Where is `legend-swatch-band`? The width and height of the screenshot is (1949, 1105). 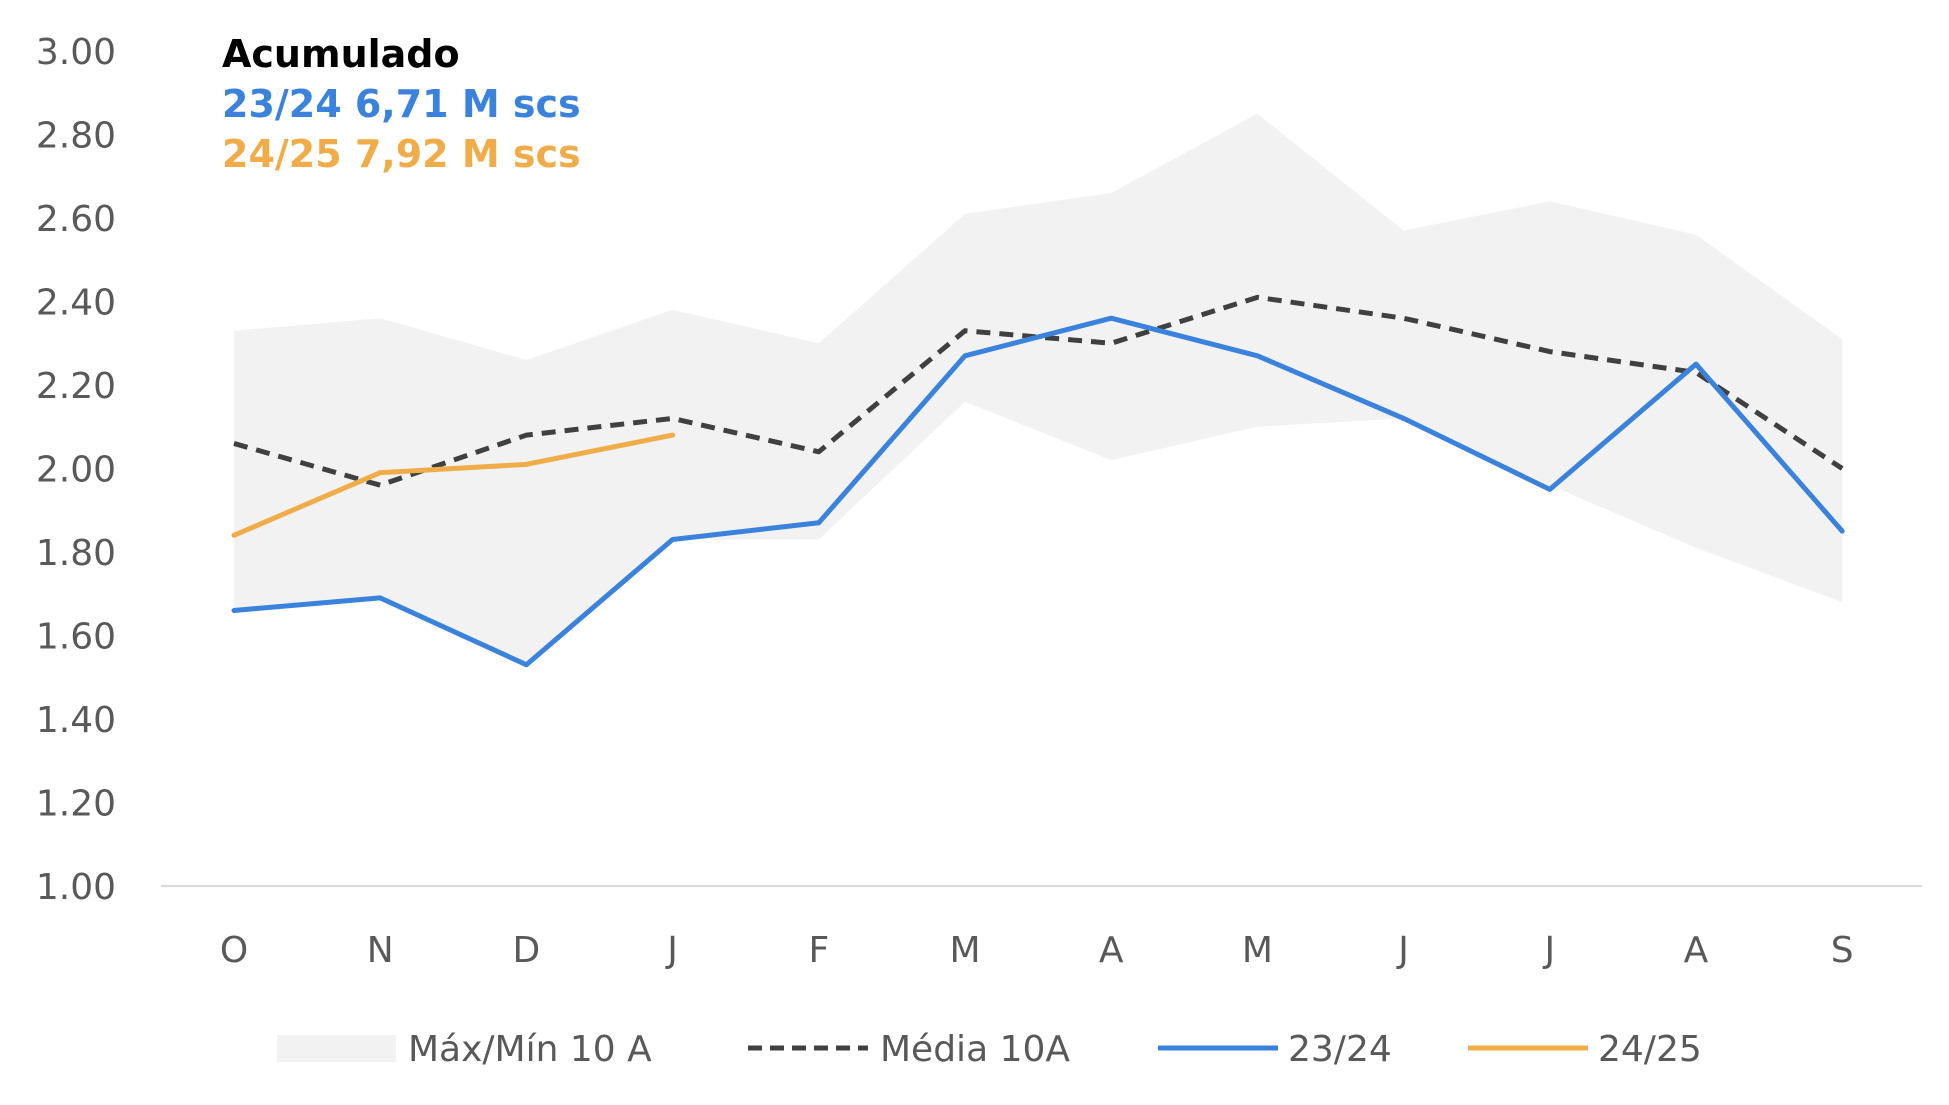
legend-swatch-band is located at coordinates (336, 1048).